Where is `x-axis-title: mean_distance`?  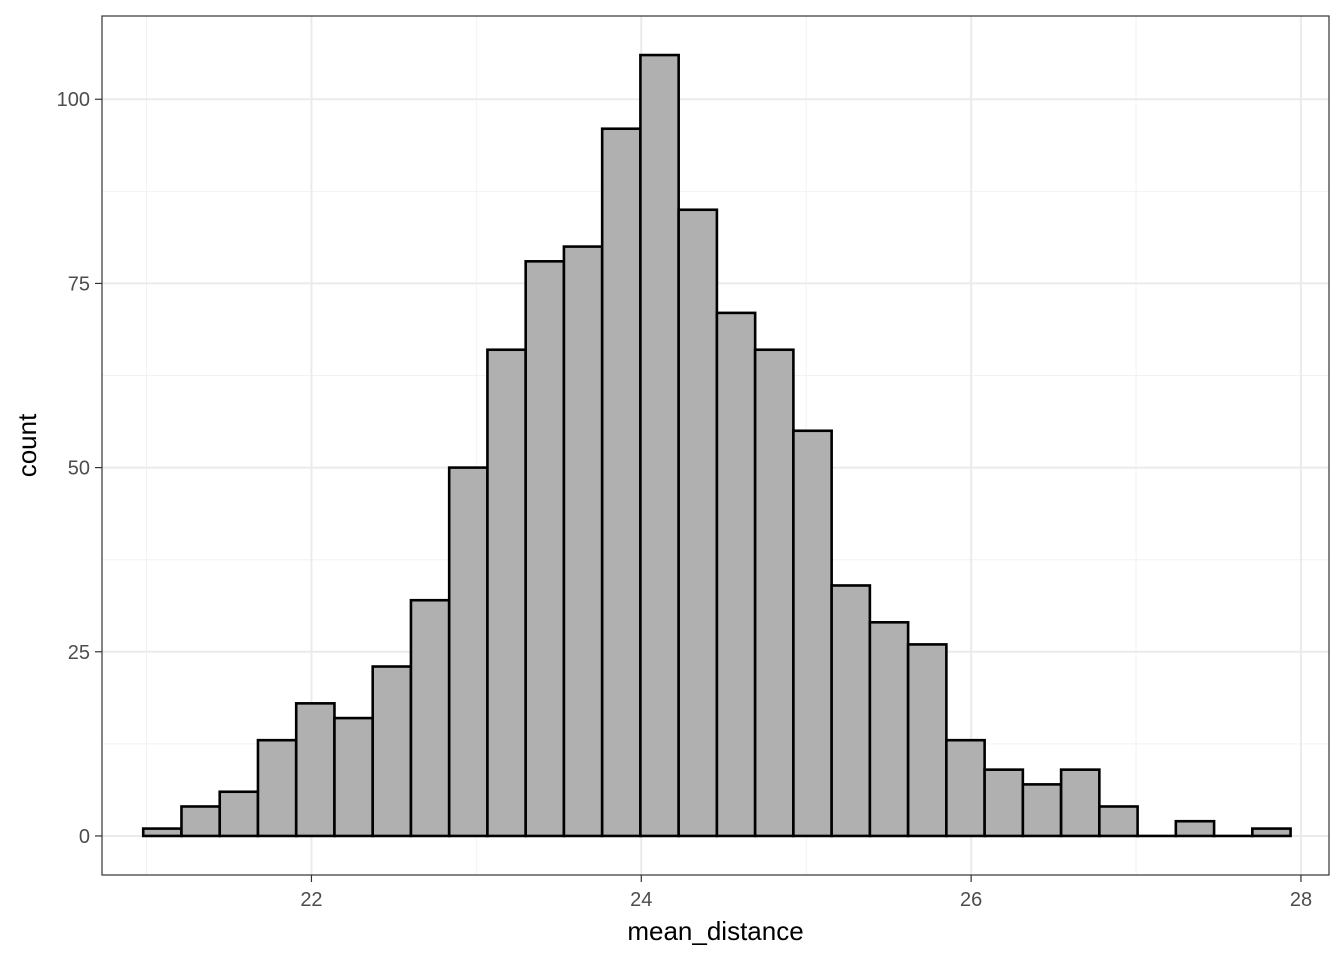 x-axis-title: mean_distance is located at coordinates (715, 931).